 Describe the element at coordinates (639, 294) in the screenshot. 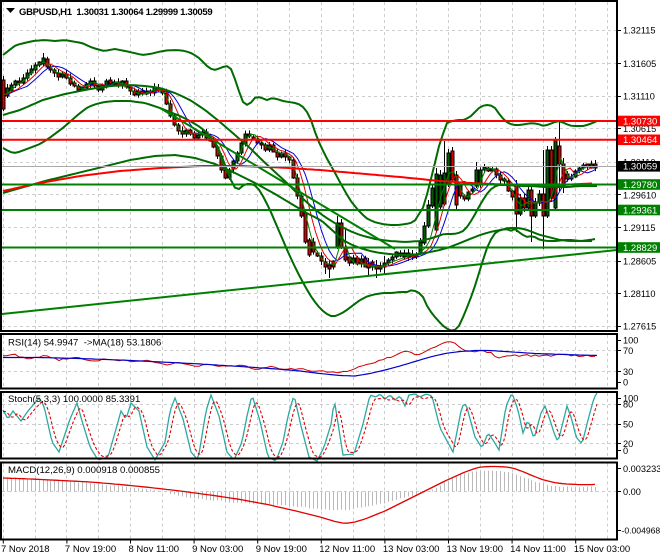

I see `svg-text: 1.28110` at that location.